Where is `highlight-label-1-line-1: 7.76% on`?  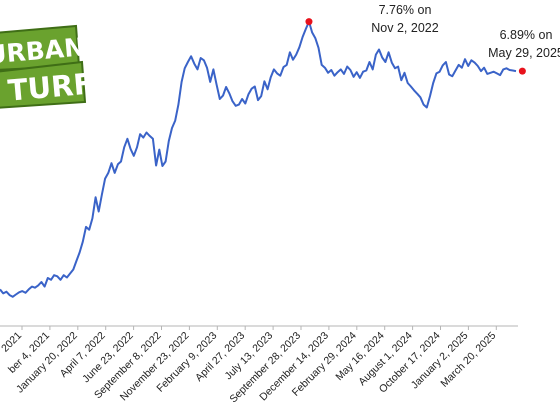
highlight-label-1-line-1: 7.76% on is located at coordinates (405, 10).